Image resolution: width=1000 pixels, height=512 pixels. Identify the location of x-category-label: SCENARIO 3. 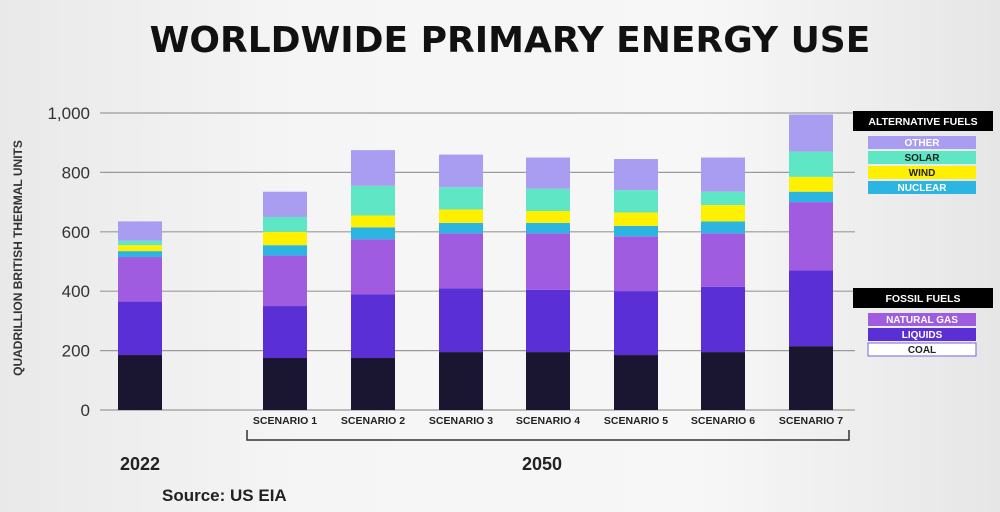
(461, 421).